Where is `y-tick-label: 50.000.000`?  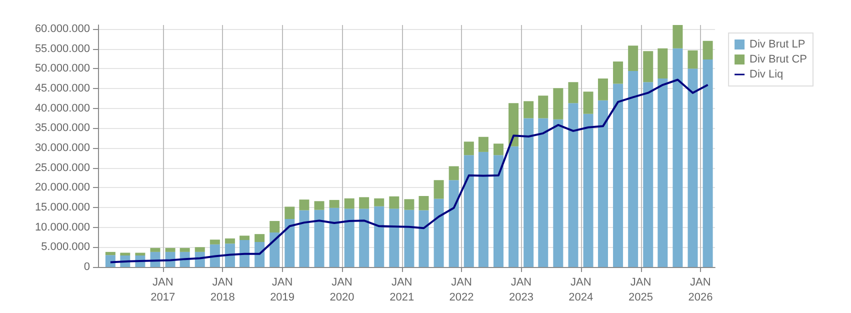 y-tick-label: 50.000.000 is located at coordinates (62, 68).